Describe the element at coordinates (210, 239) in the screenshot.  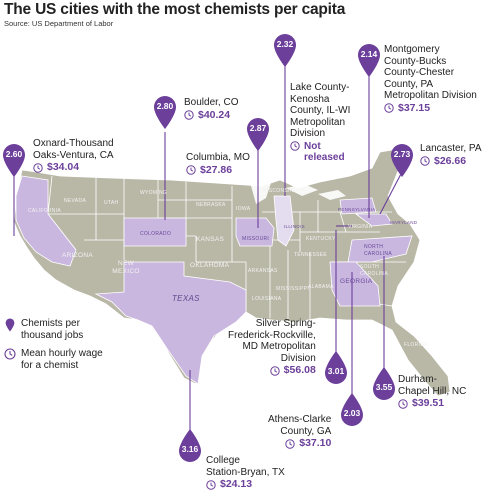
I see `state-label-kansas: KANSAS` at that location.